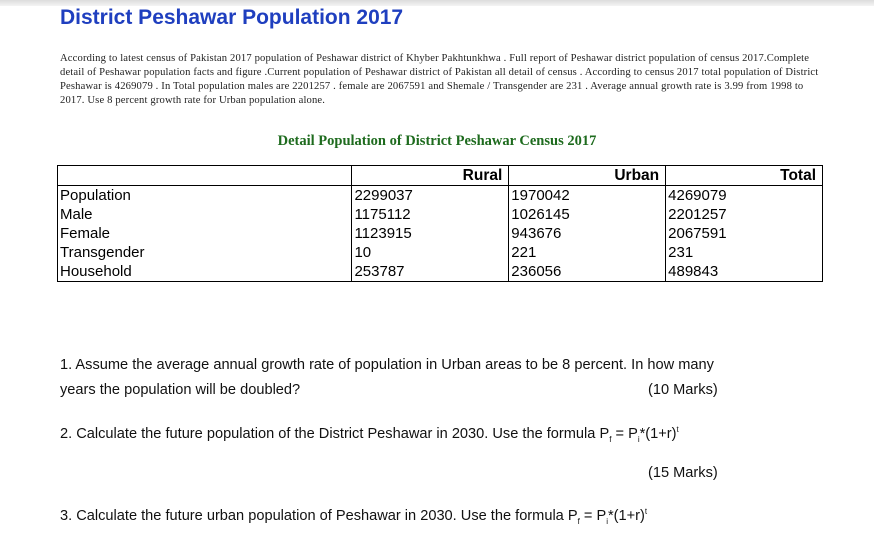 The height and width of the screenshot is (533, 874). Describe the element at coordinates (204, 214) in the screenshot. I see `row-label: Male` at that location.